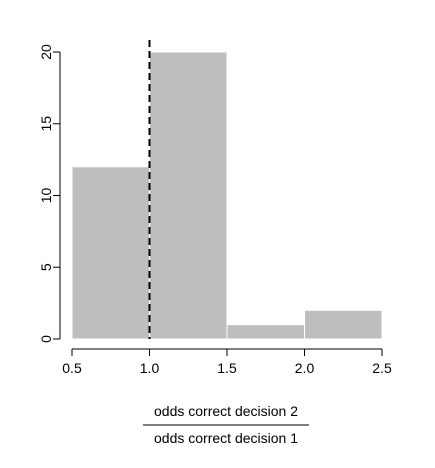 This screenshot has height=468, width=435. Describe the element at coordinates (46, 267) in the screenshot. I see `y-tick-label-1: 5` at that location.